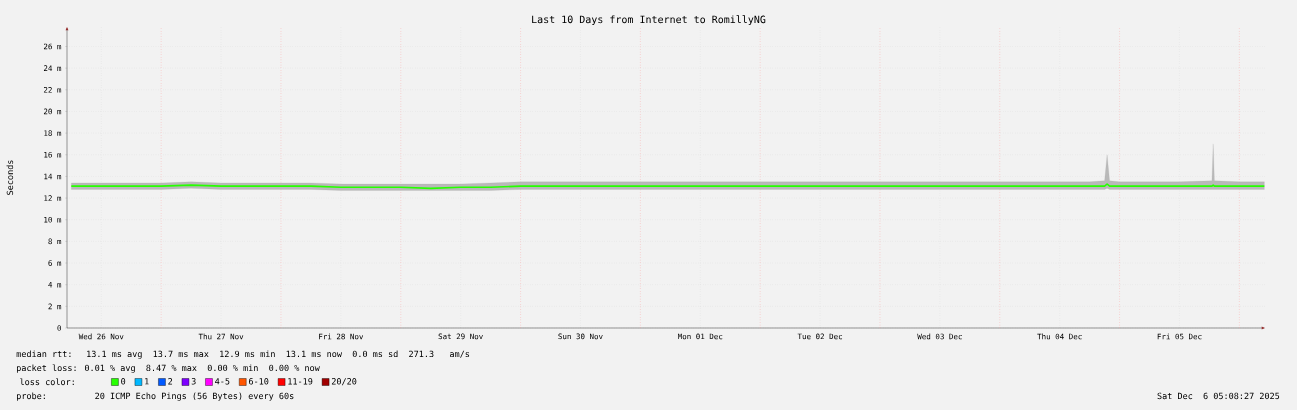 The height and width of the screenshot is (410, 1297). Describe the element at coordinates (47, 382) in the screenshot. I see `legend-title: loss color:` at that location.